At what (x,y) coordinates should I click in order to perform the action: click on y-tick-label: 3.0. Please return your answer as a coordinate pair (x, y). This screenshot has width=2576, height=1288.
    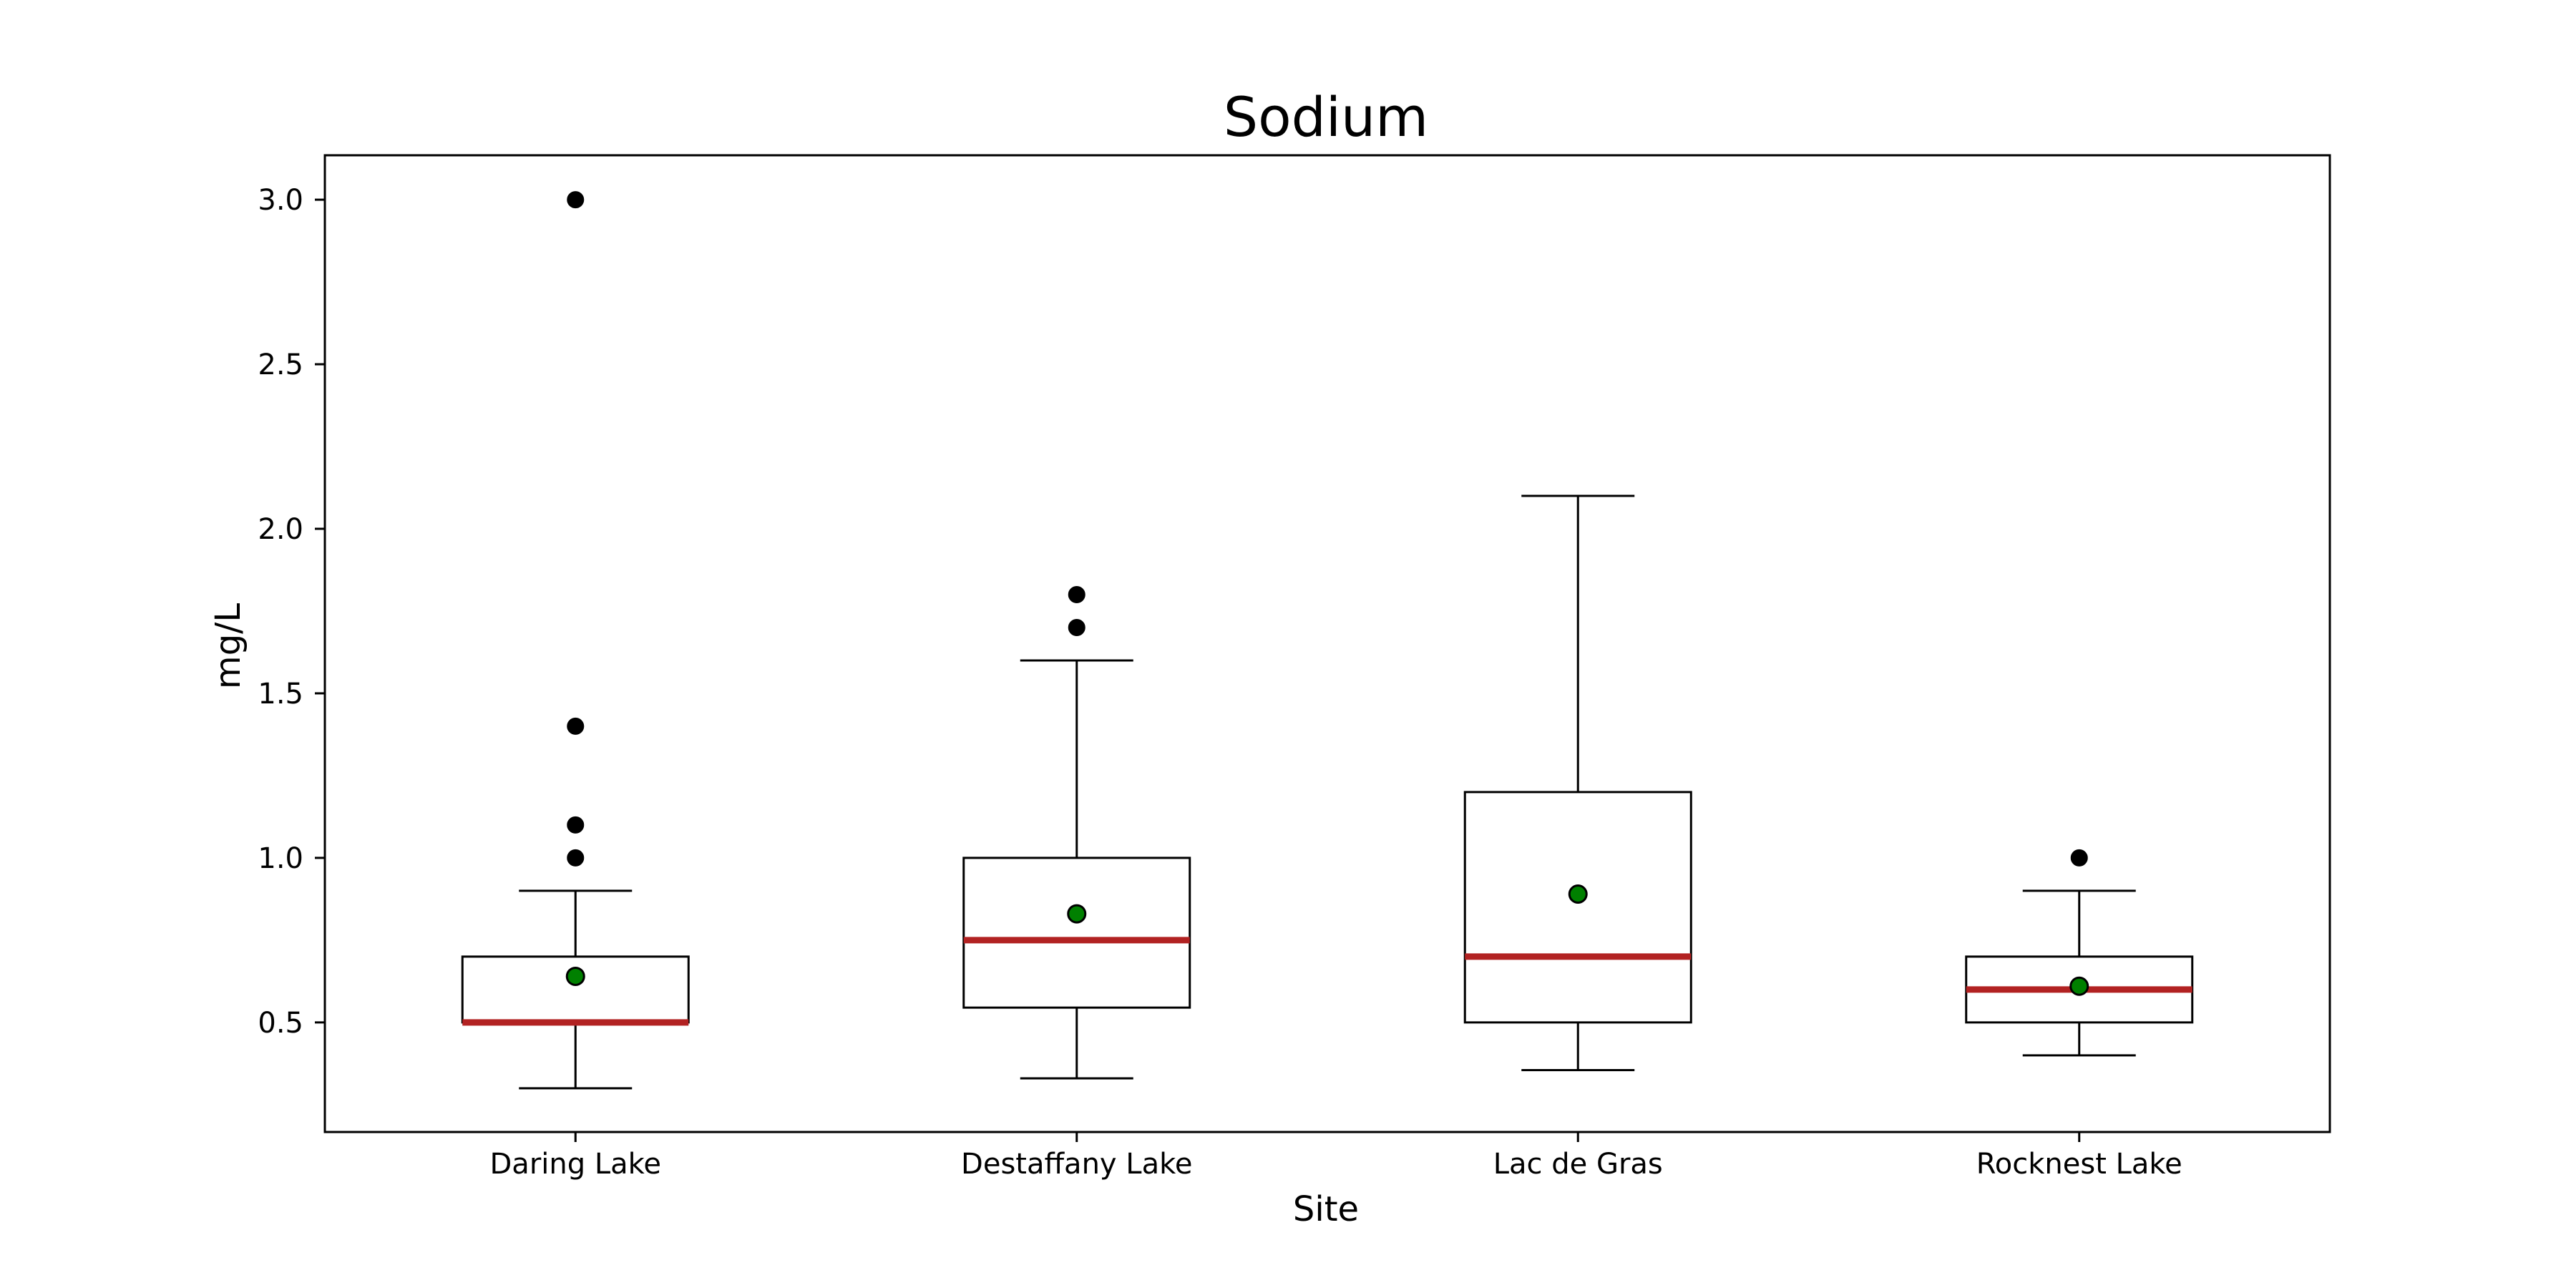
    Looking at the image, I should click on (280, 200).